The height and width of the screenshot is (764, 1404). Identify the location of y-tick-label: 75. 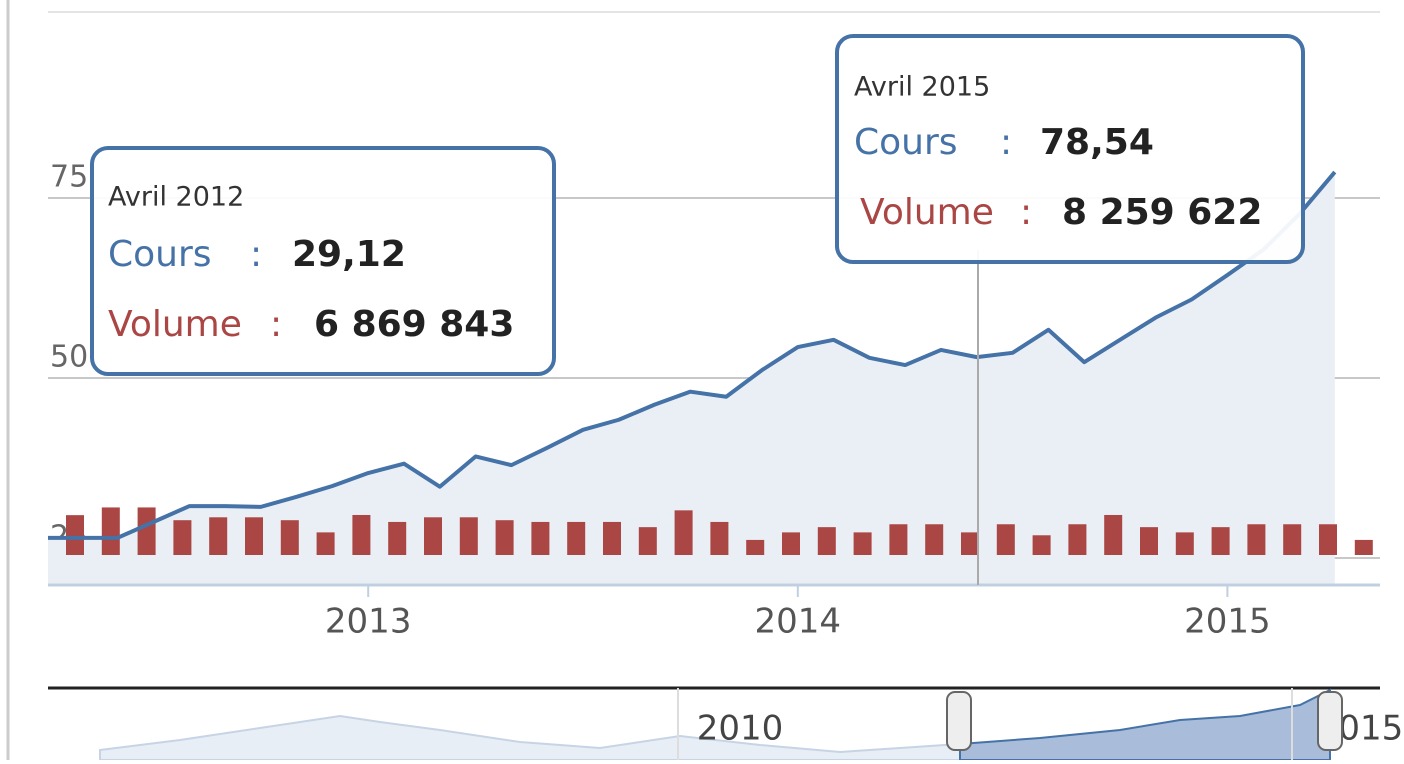
(69, 177).